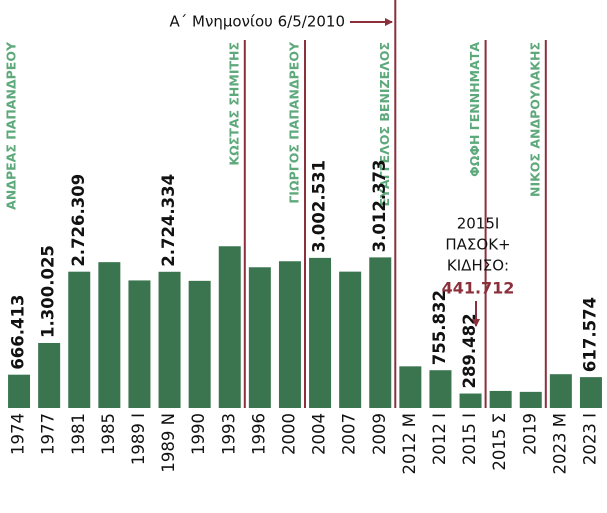 This screenshot has width=607, height=513. What do you see at coordinates (288, 434) in the screenshot?
I see `x-tick-label: 2000` at bounding box center [288, 434].